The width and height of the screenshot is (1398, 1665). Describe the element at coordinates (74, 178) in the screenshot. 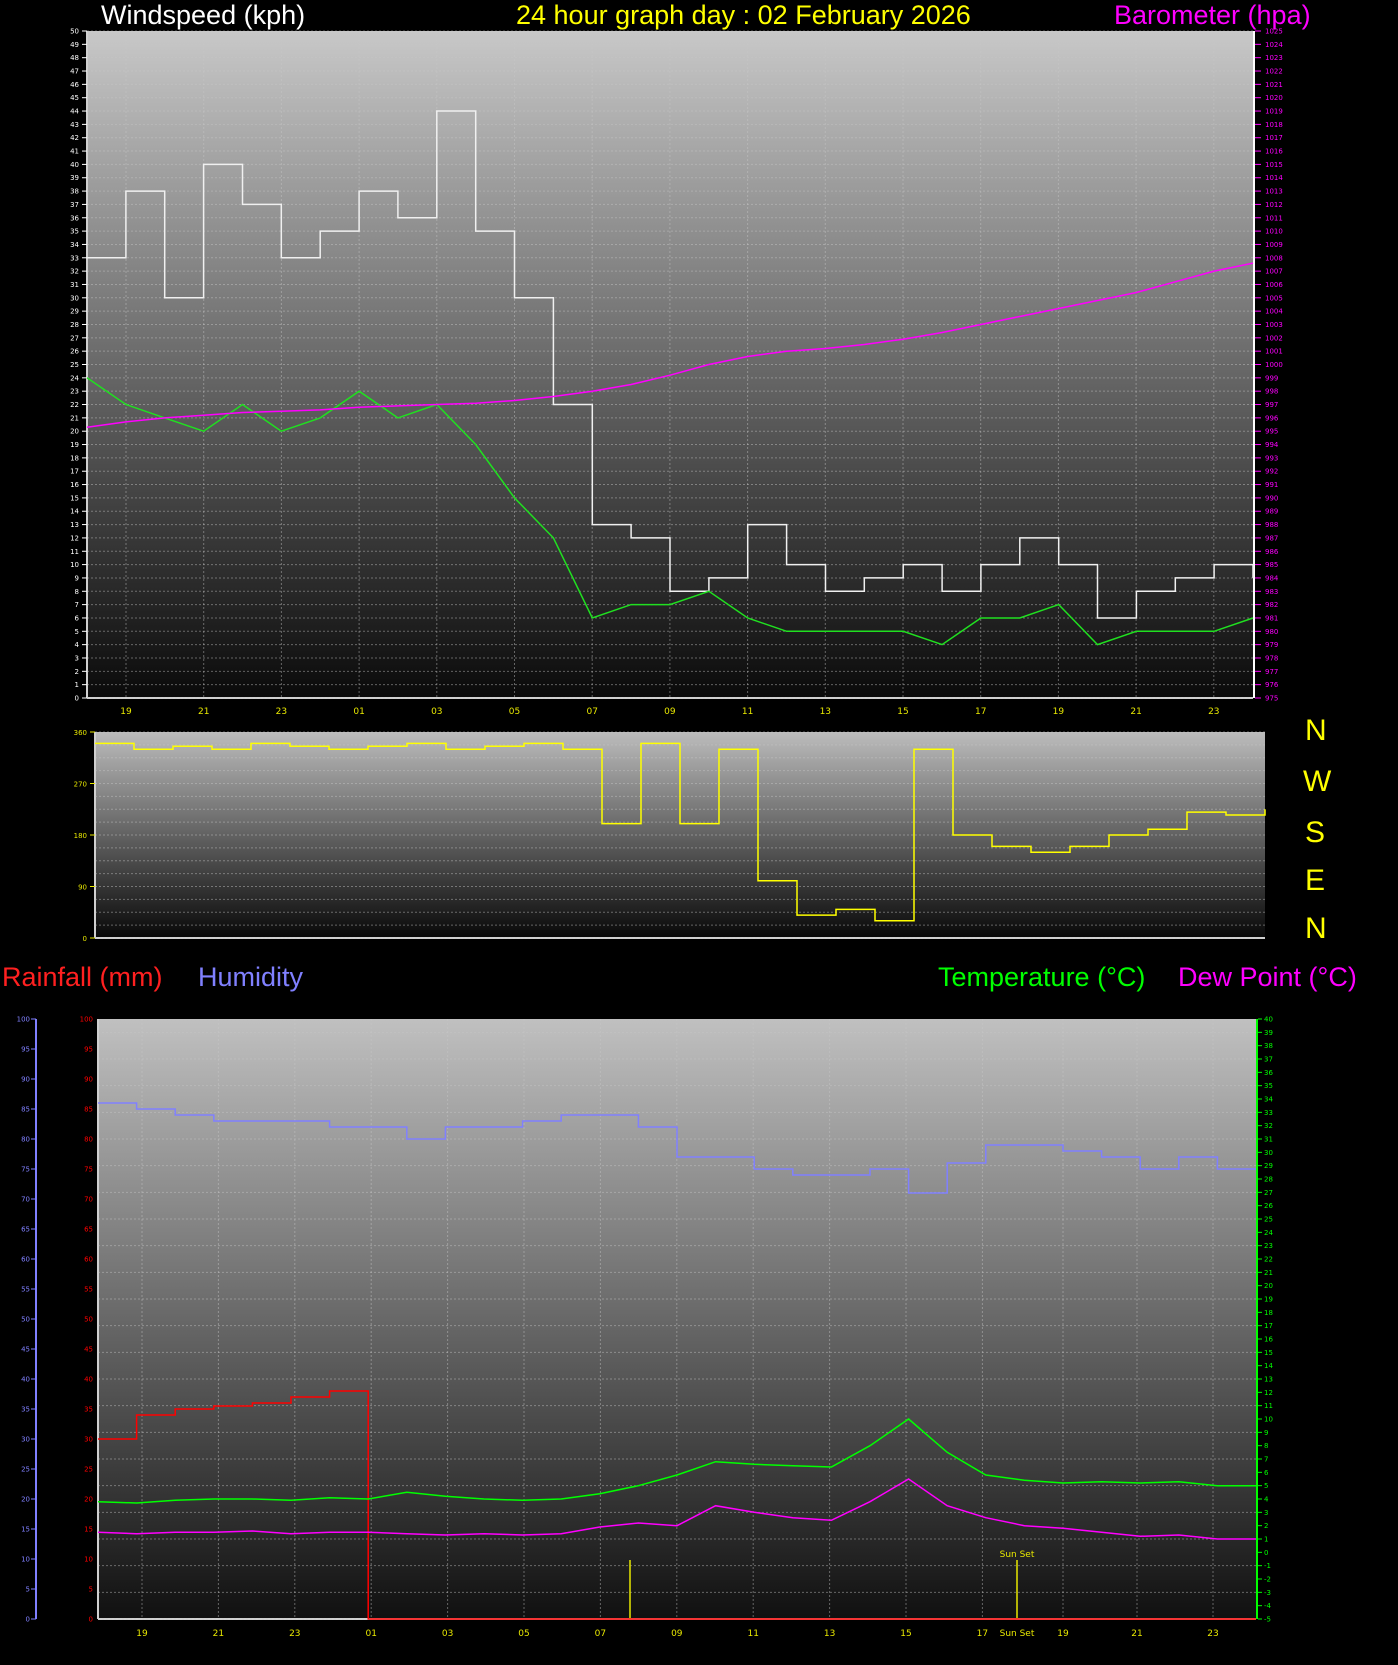

I see `svg-text: 39` at that location.